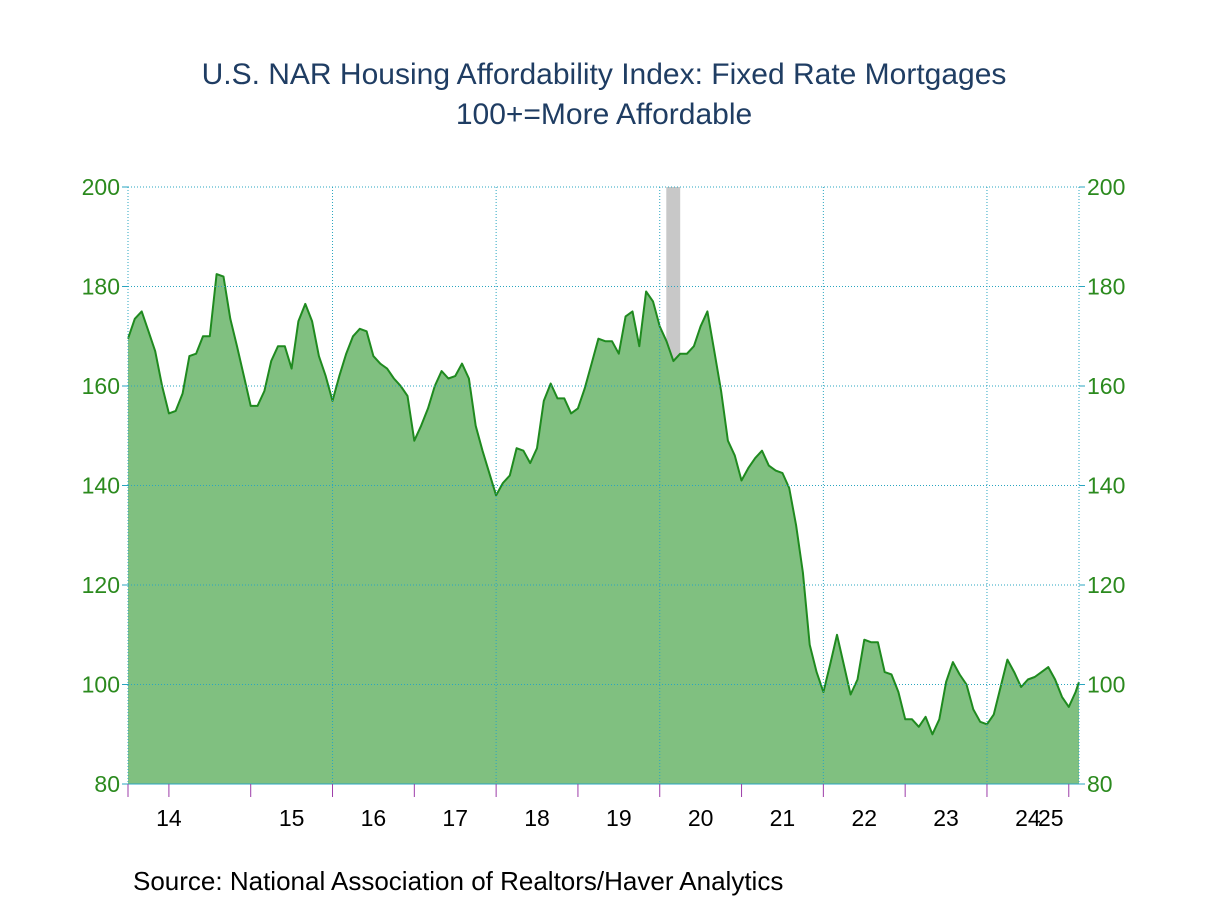 The image size is (1208, 906). Describe the element at coordinates (604, 114) in the screenshot. I see `chart-subtitle: 100+=More Affordable` at that location.